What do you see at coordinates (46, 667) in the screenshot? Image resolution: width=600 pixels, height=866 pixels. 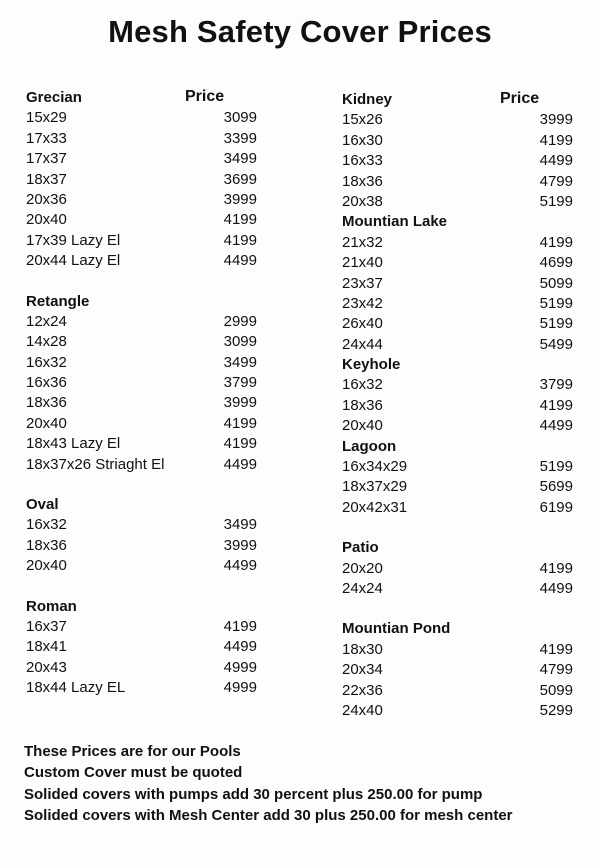 I see `size-label: 20x43` at bounding box center [46, 667].